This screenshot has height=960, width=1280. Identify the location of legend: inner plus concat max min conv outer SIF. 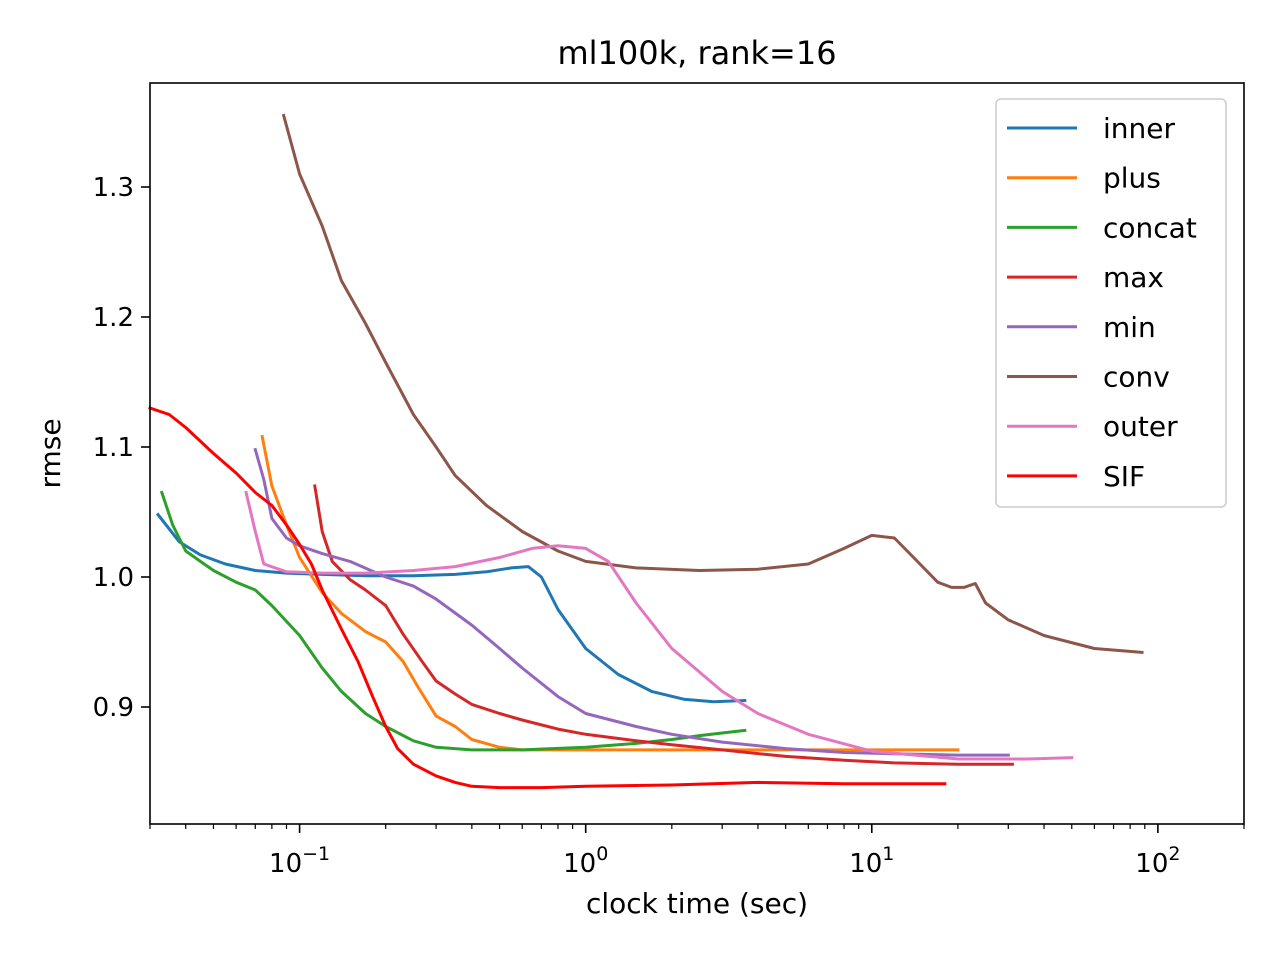
(1111, 303).